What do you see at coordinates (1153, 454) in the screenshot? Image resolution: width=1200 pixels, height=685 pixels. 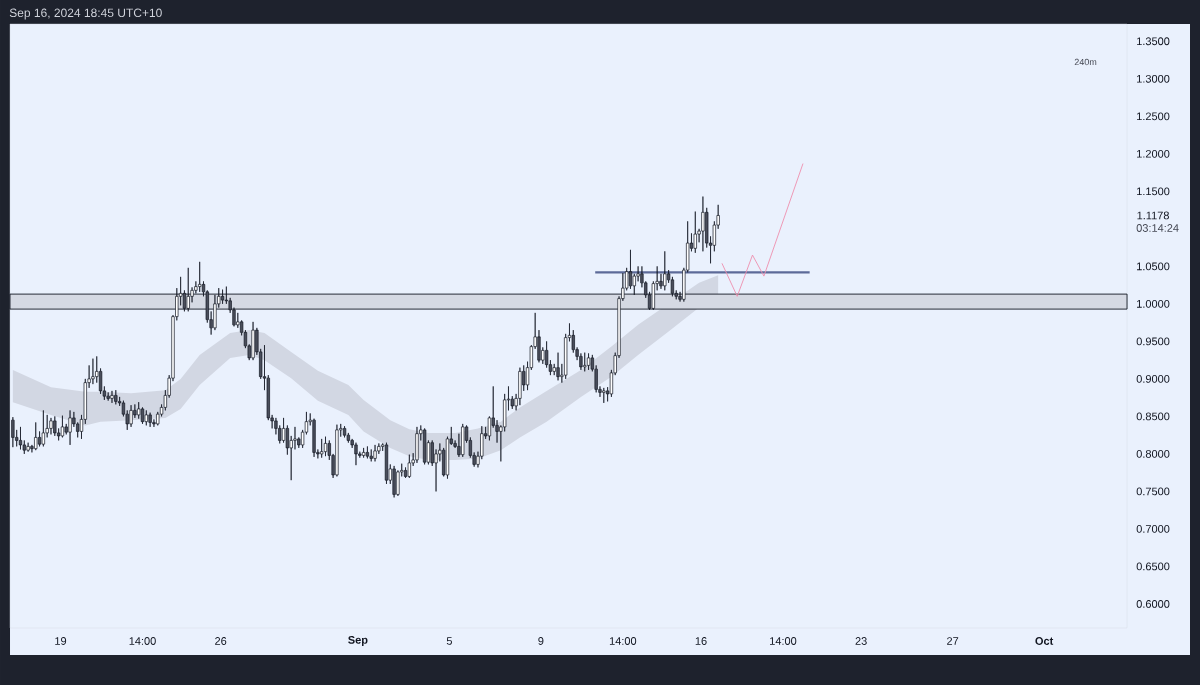 I see `y-tick-label: 0.8000` at bounding box center [1153, 454].